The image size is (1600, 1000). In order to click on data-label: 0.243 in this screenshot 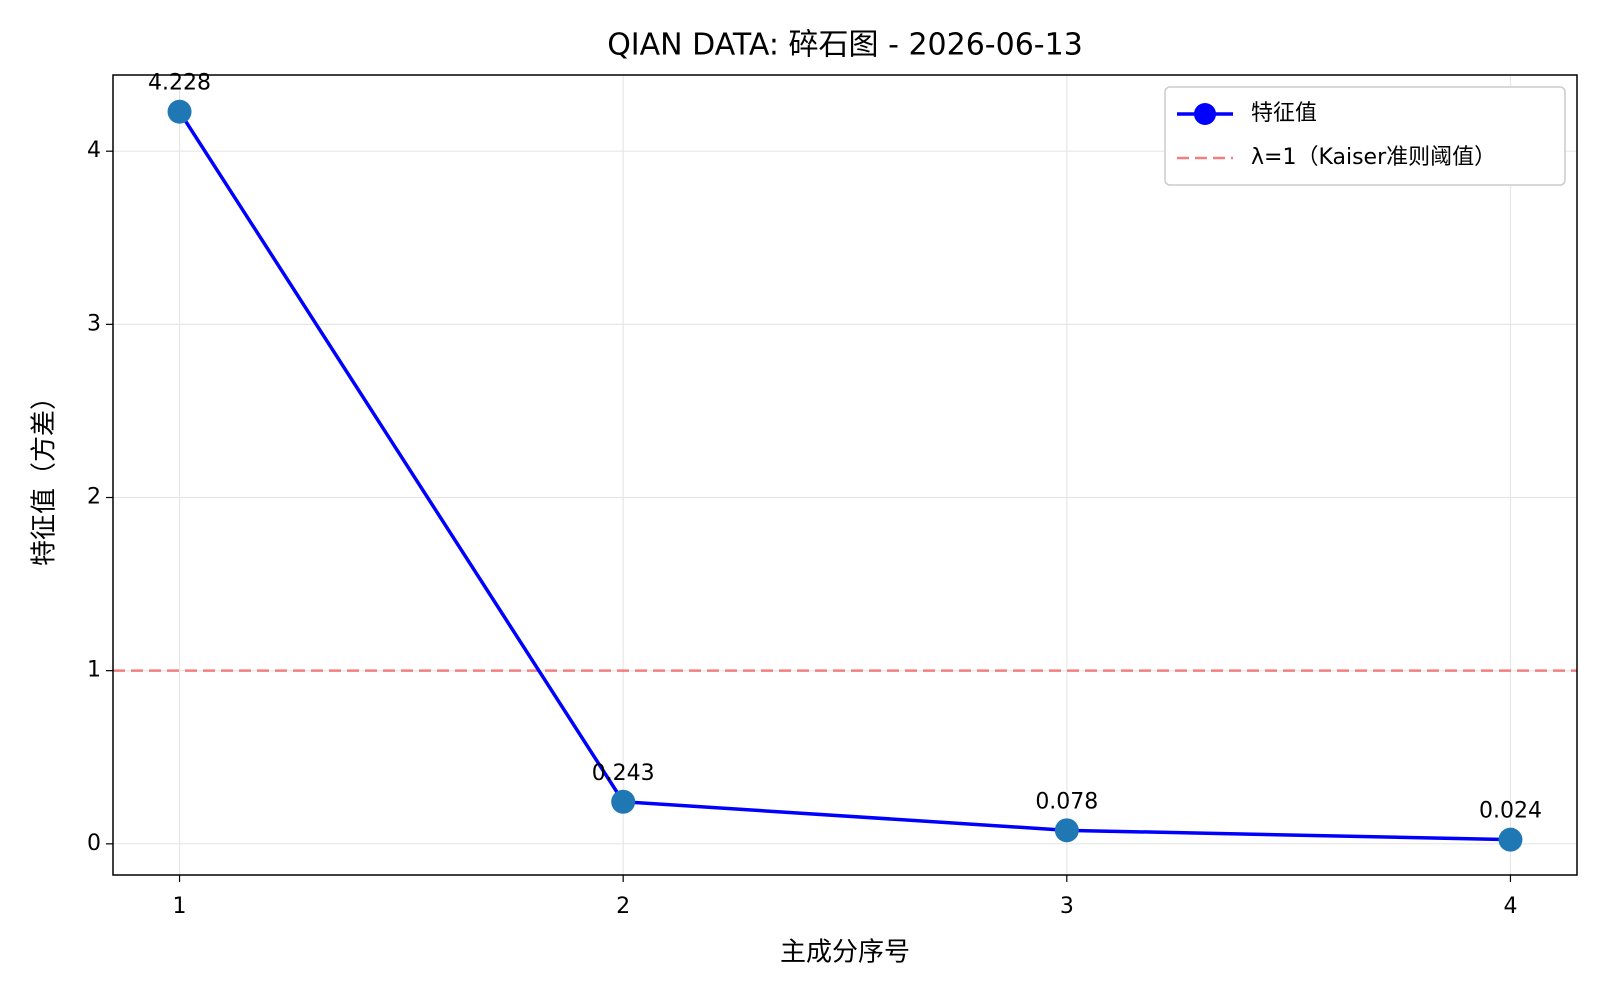, I will do `click(623, 773)`.